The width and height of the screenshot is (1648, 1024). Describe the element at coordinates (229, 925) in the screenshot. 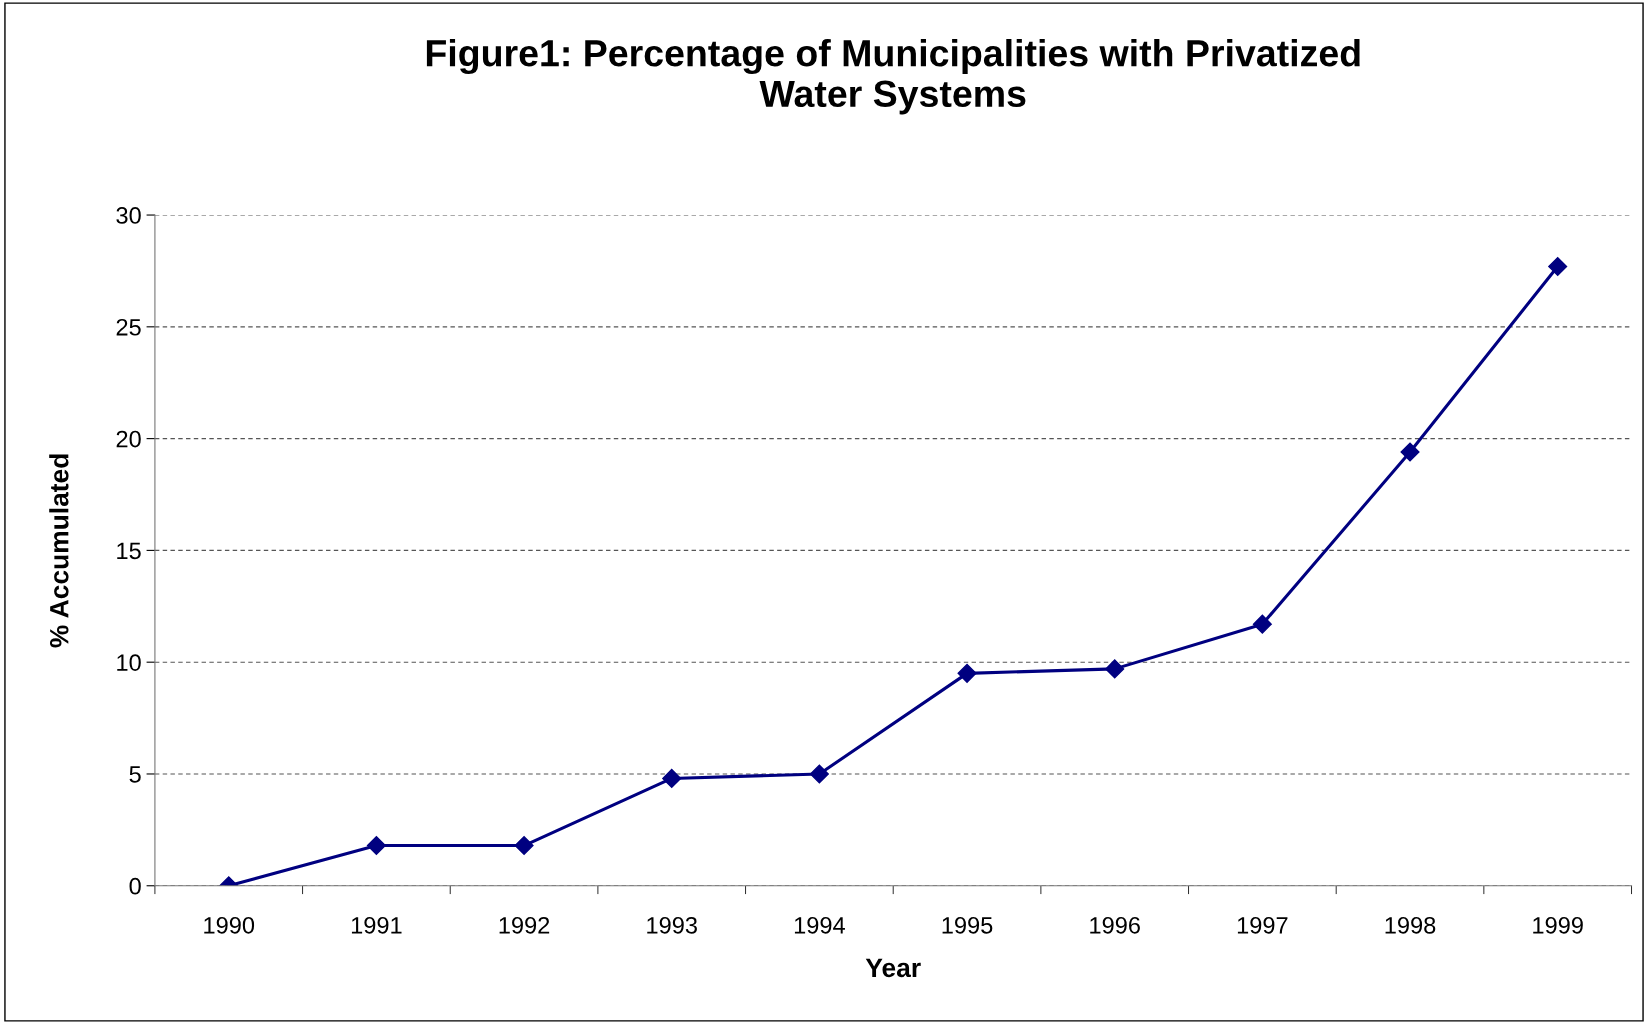

I see `x-tick-label: 1990` at that location.